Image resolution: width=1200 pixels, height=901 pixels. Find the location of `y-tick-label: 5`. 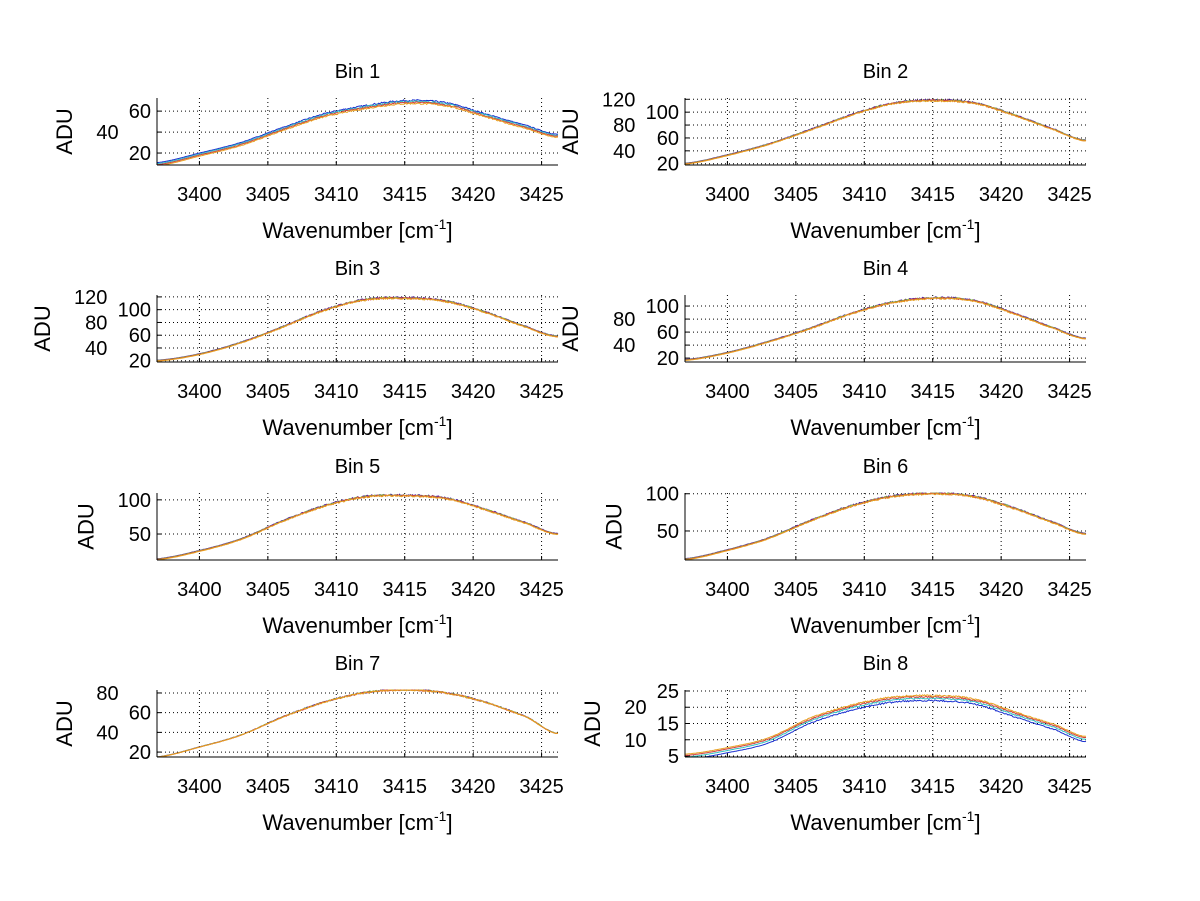

y-tick-label: 5 is located at coordinates (673, 757).